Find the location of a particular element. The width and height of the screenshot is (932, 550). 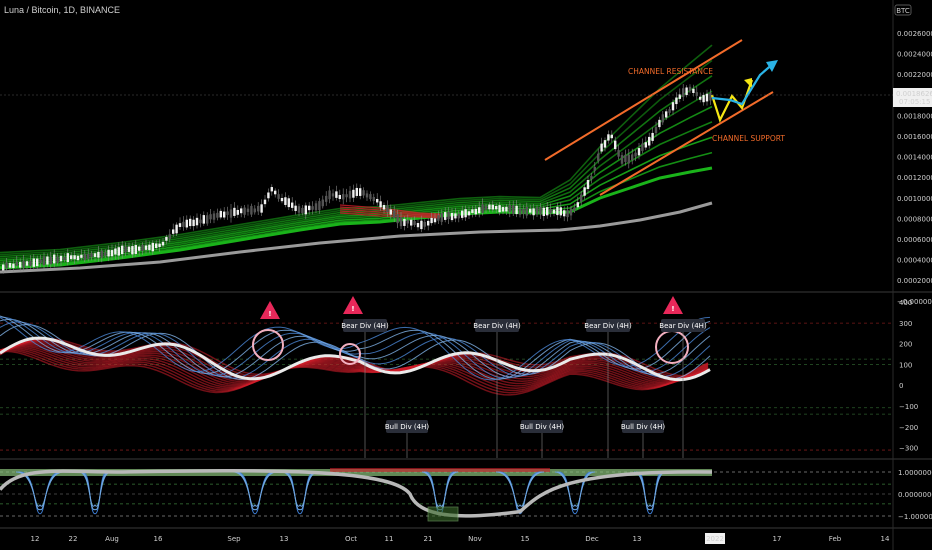

price-tick-label: 0.0014000 is located at coordinates (914, 158).